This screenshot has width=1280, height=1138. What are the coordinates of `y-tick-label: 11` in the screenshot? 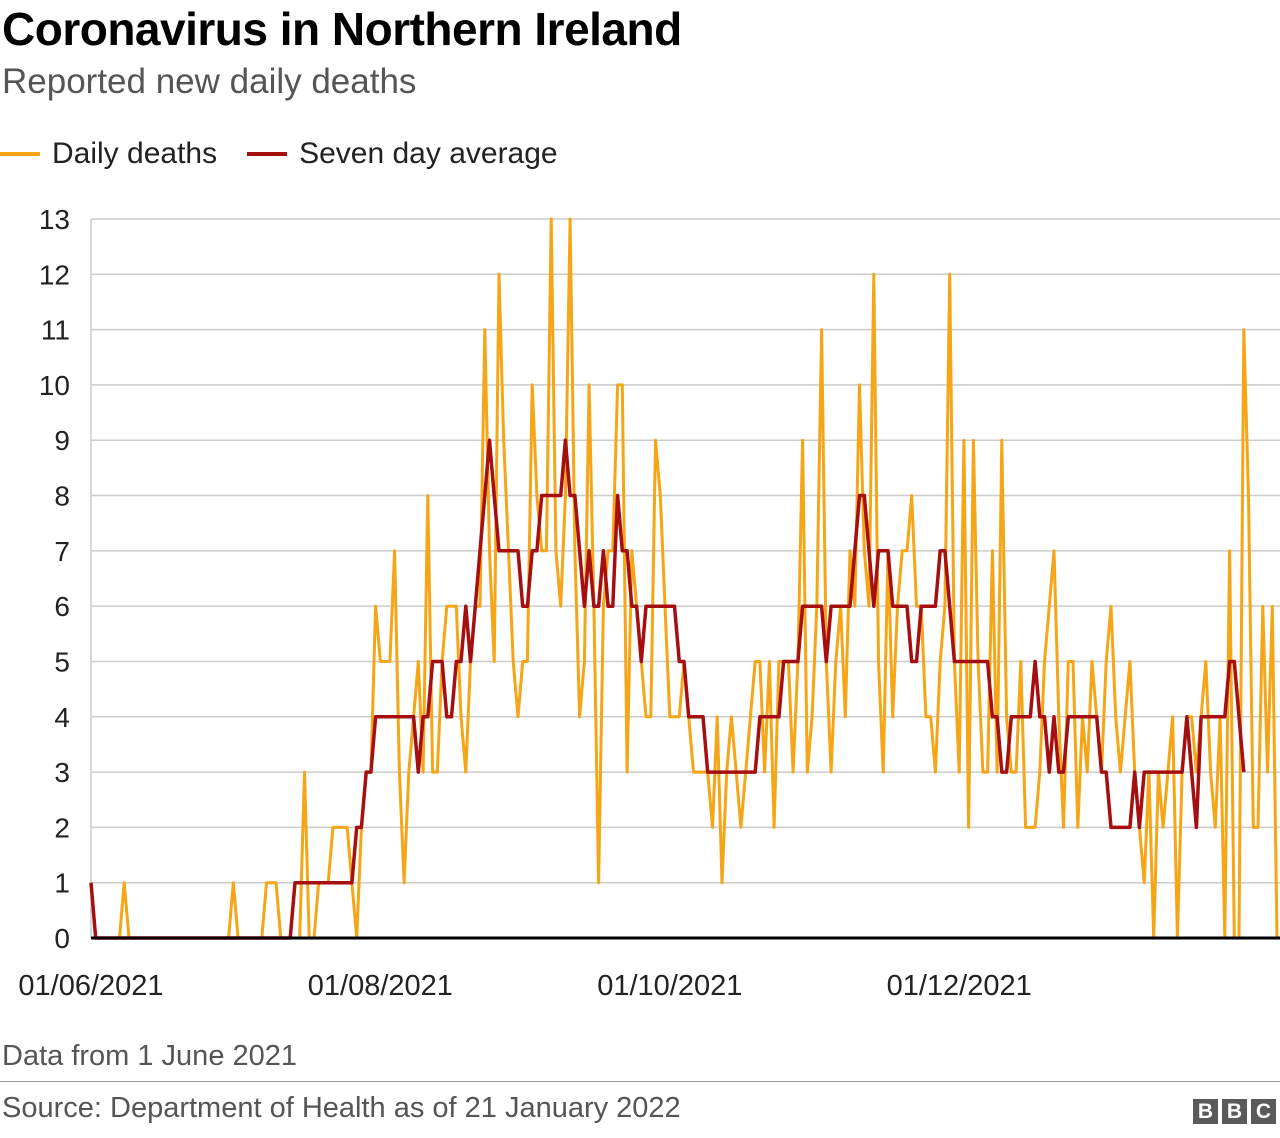 It's located at (55, 330).